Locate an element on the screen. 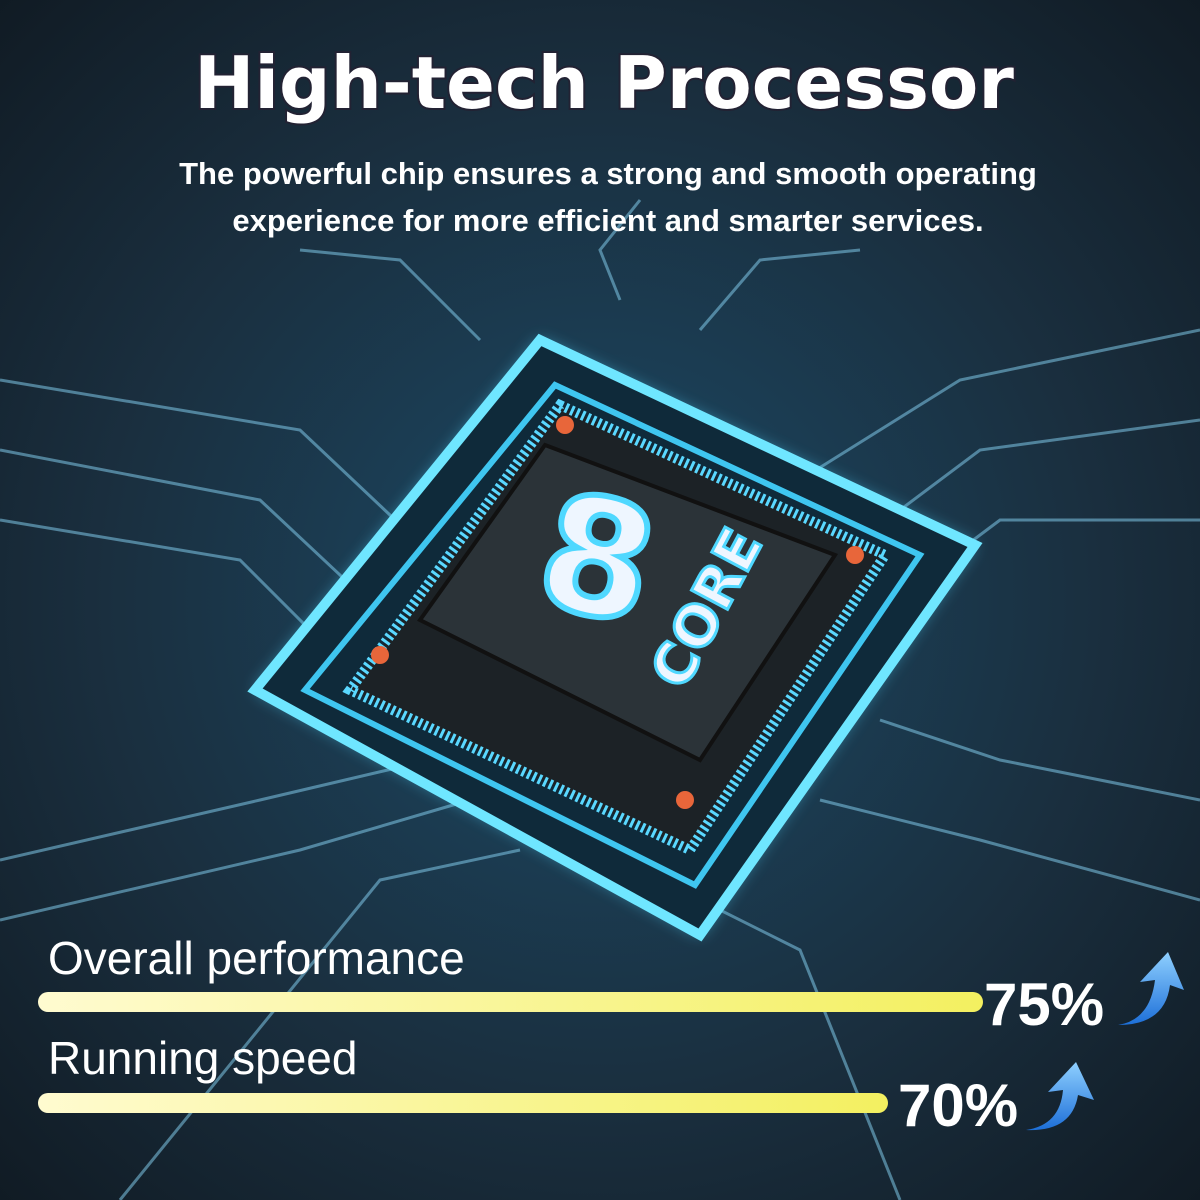  metric-label: Running speed is located at coordinates (202, 1058).